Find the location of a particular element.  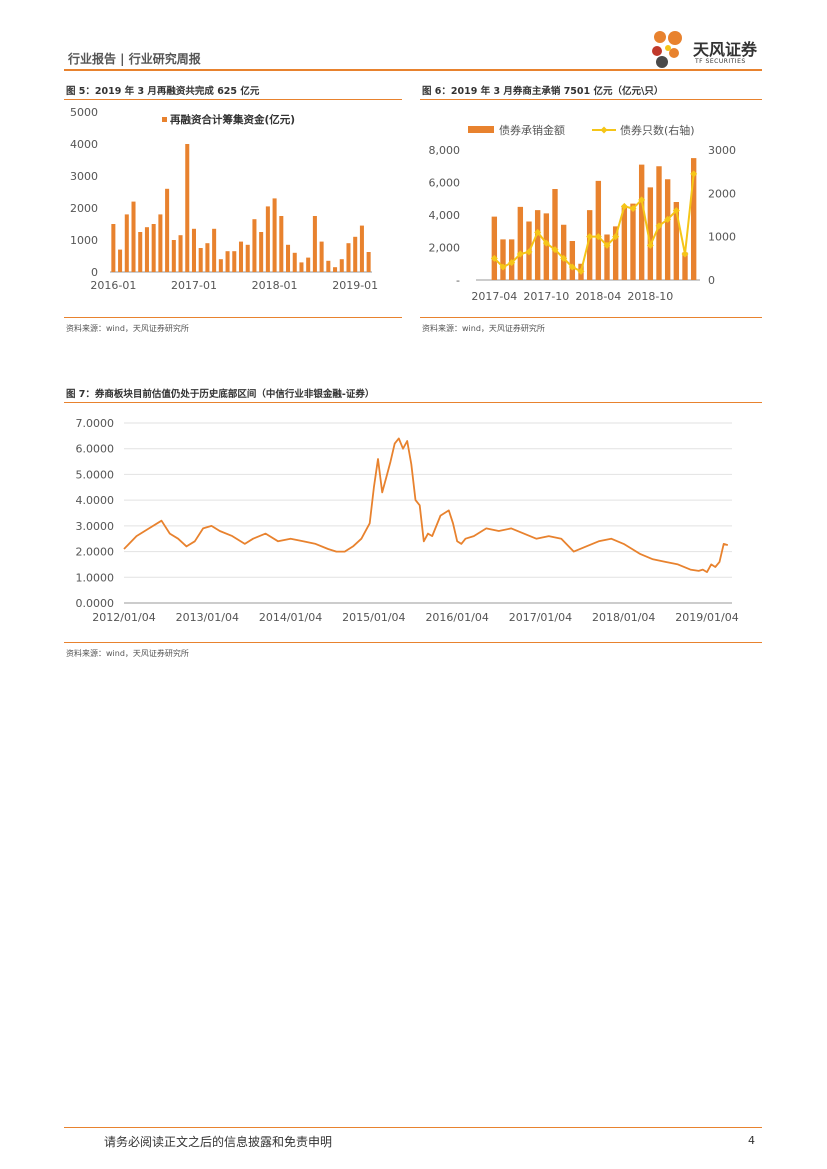

fig7-foot-rule is located at coordinates (413, 642).